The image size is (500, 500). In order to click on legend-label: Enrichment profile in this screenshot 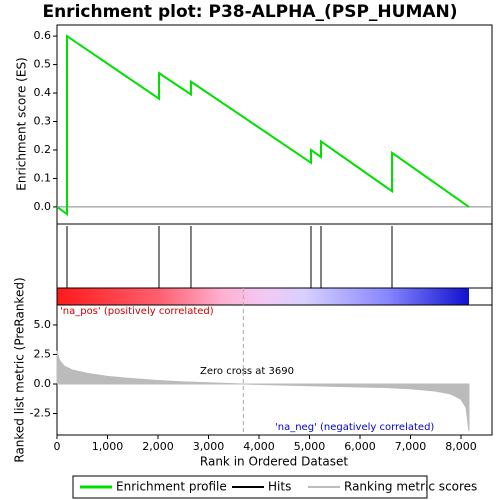, I will do `click(171, 487)`.